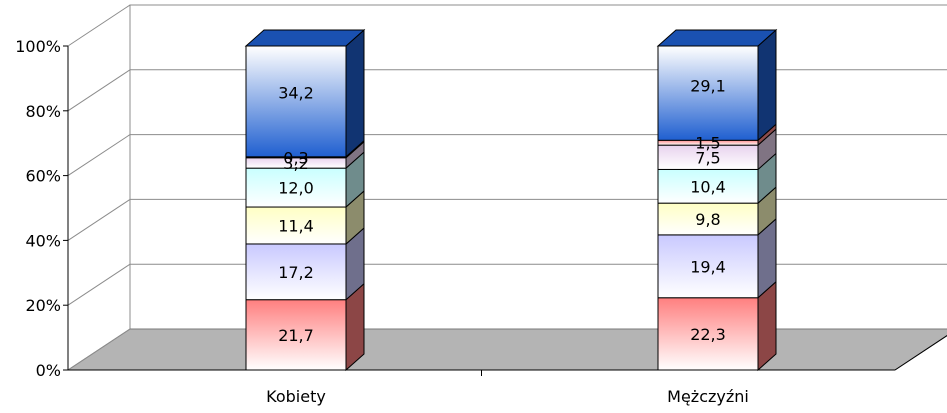  I want to click on y-tick-label: 80%, so click(43, 111).